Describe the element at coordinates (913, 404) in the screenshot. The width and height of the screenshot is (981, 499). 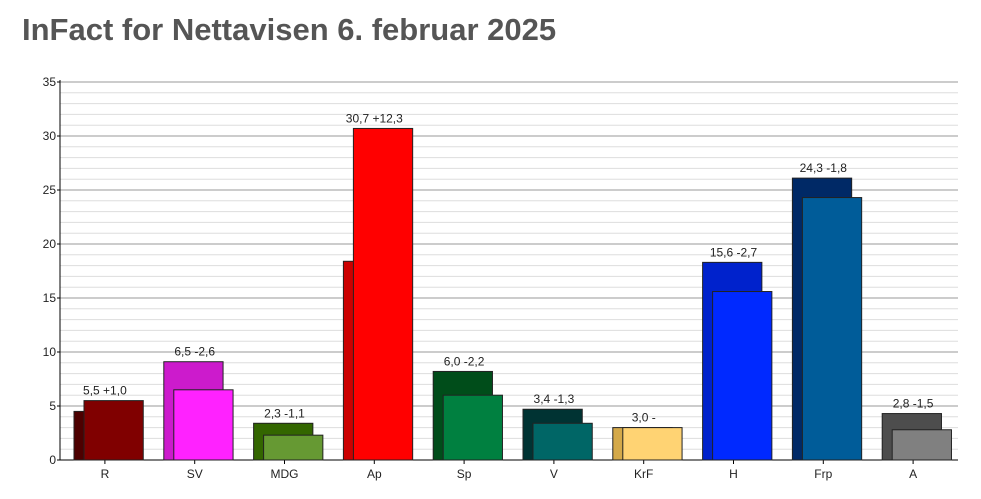
I see `value-label: 2,8 -1,5` at that location.